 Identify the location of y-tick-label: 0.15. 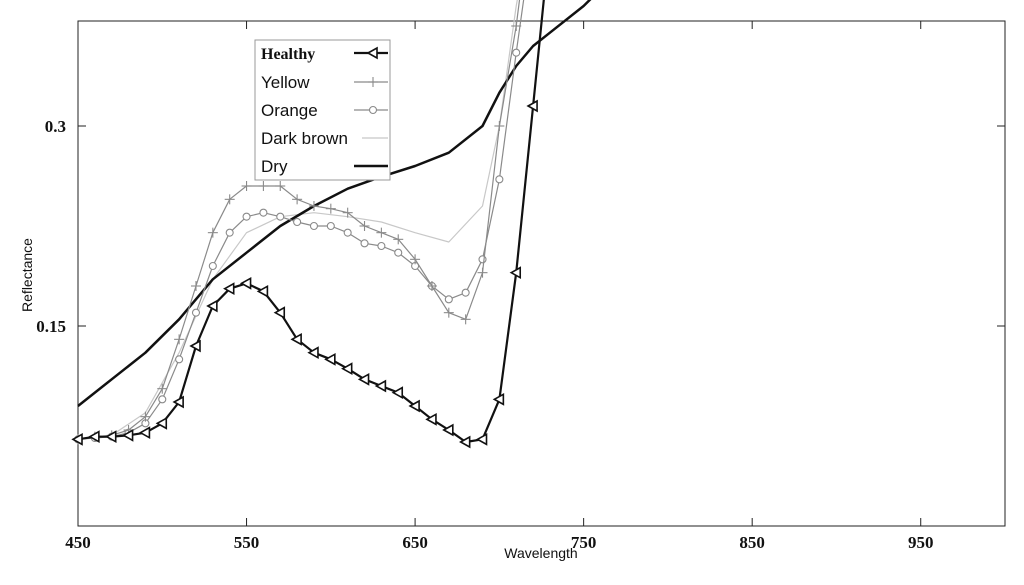
(51, 326).